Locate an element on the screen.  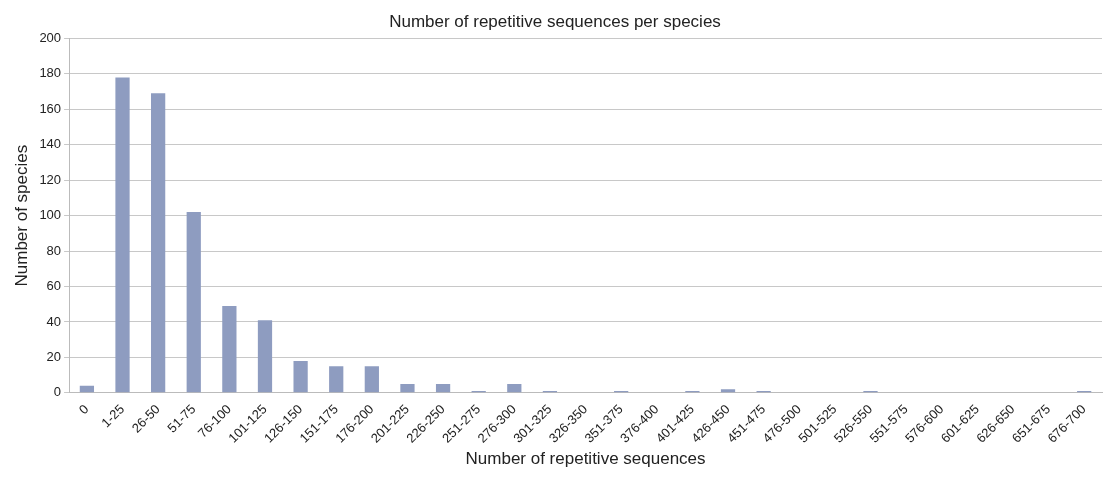
x-axis-title: Number of repetitive sequences is located at coordinates (585, 459).